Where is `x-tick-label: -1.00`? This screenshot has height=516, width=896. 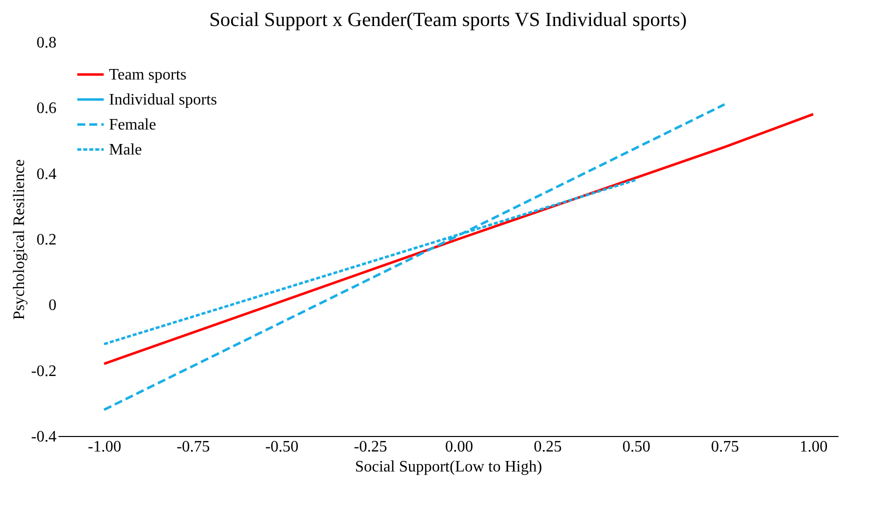 x-tick-label: -1.00 is located at coordinates (105, 447).